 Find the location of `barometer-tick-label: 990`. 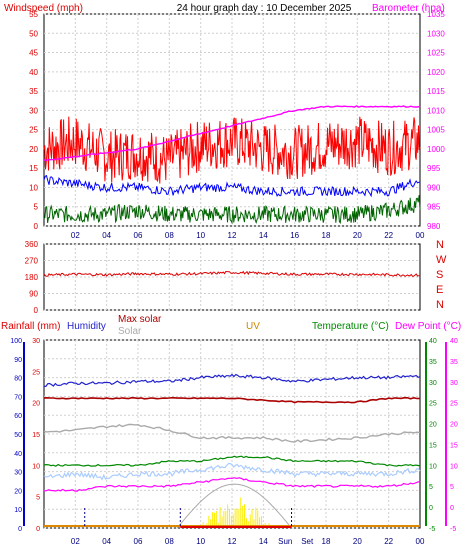

barometer-tick-label: 990 is located at coordinates (434, 187).